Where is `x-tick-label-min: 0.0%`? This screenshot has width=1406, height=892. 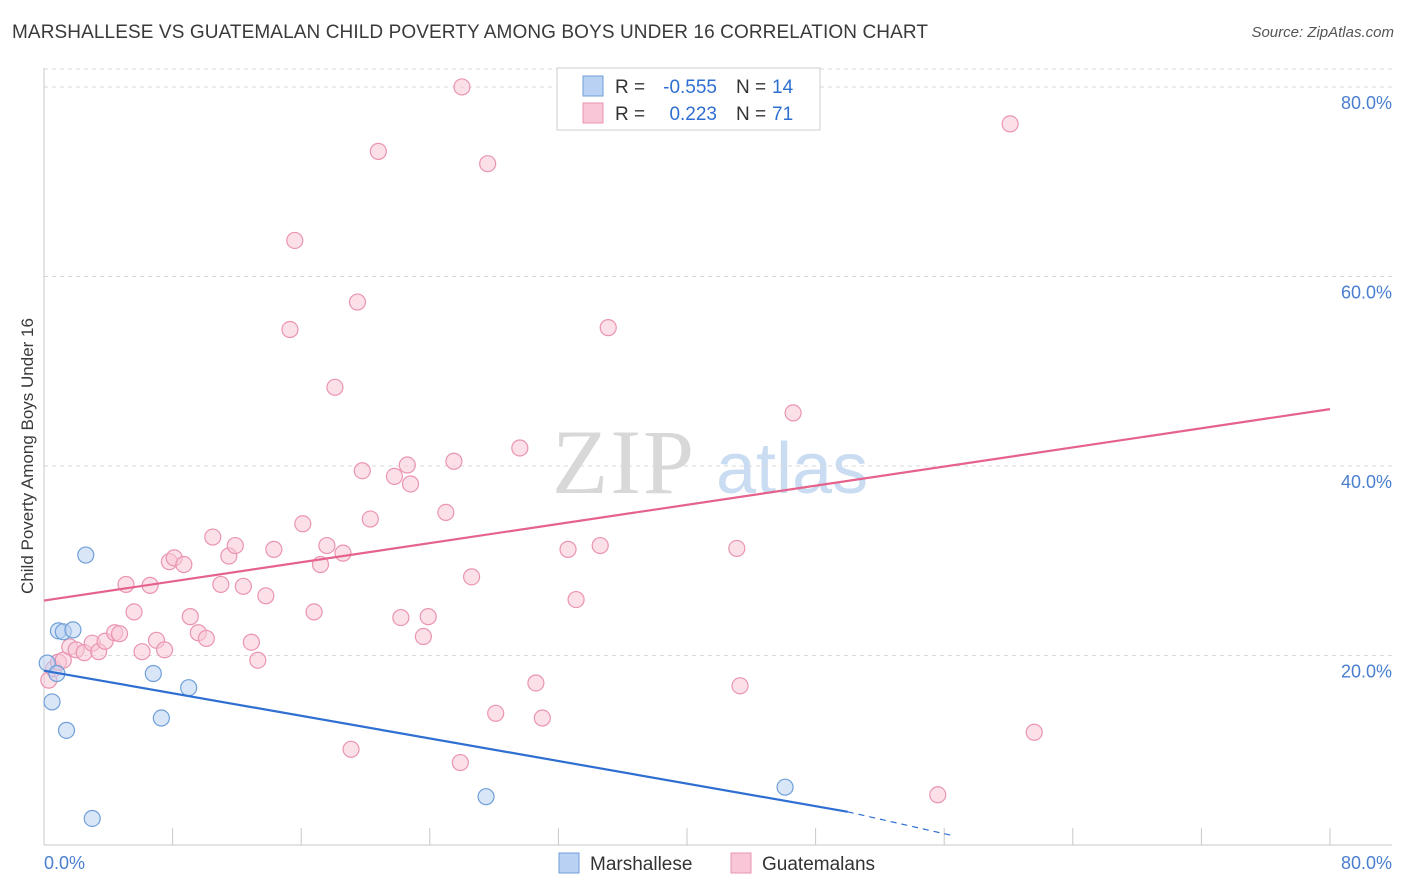 x-tick-label-min: 0.0% is located at coordinates (64, 863).